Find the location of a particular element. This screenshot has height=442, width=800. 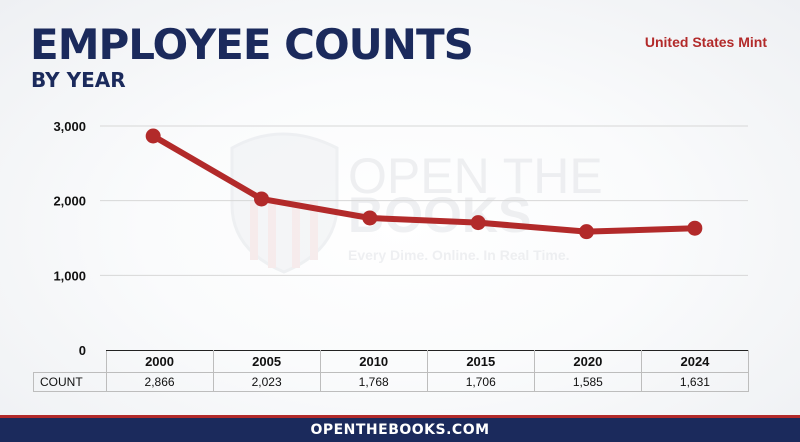

data-label: 1,585 is located at coordinates (587, 382).